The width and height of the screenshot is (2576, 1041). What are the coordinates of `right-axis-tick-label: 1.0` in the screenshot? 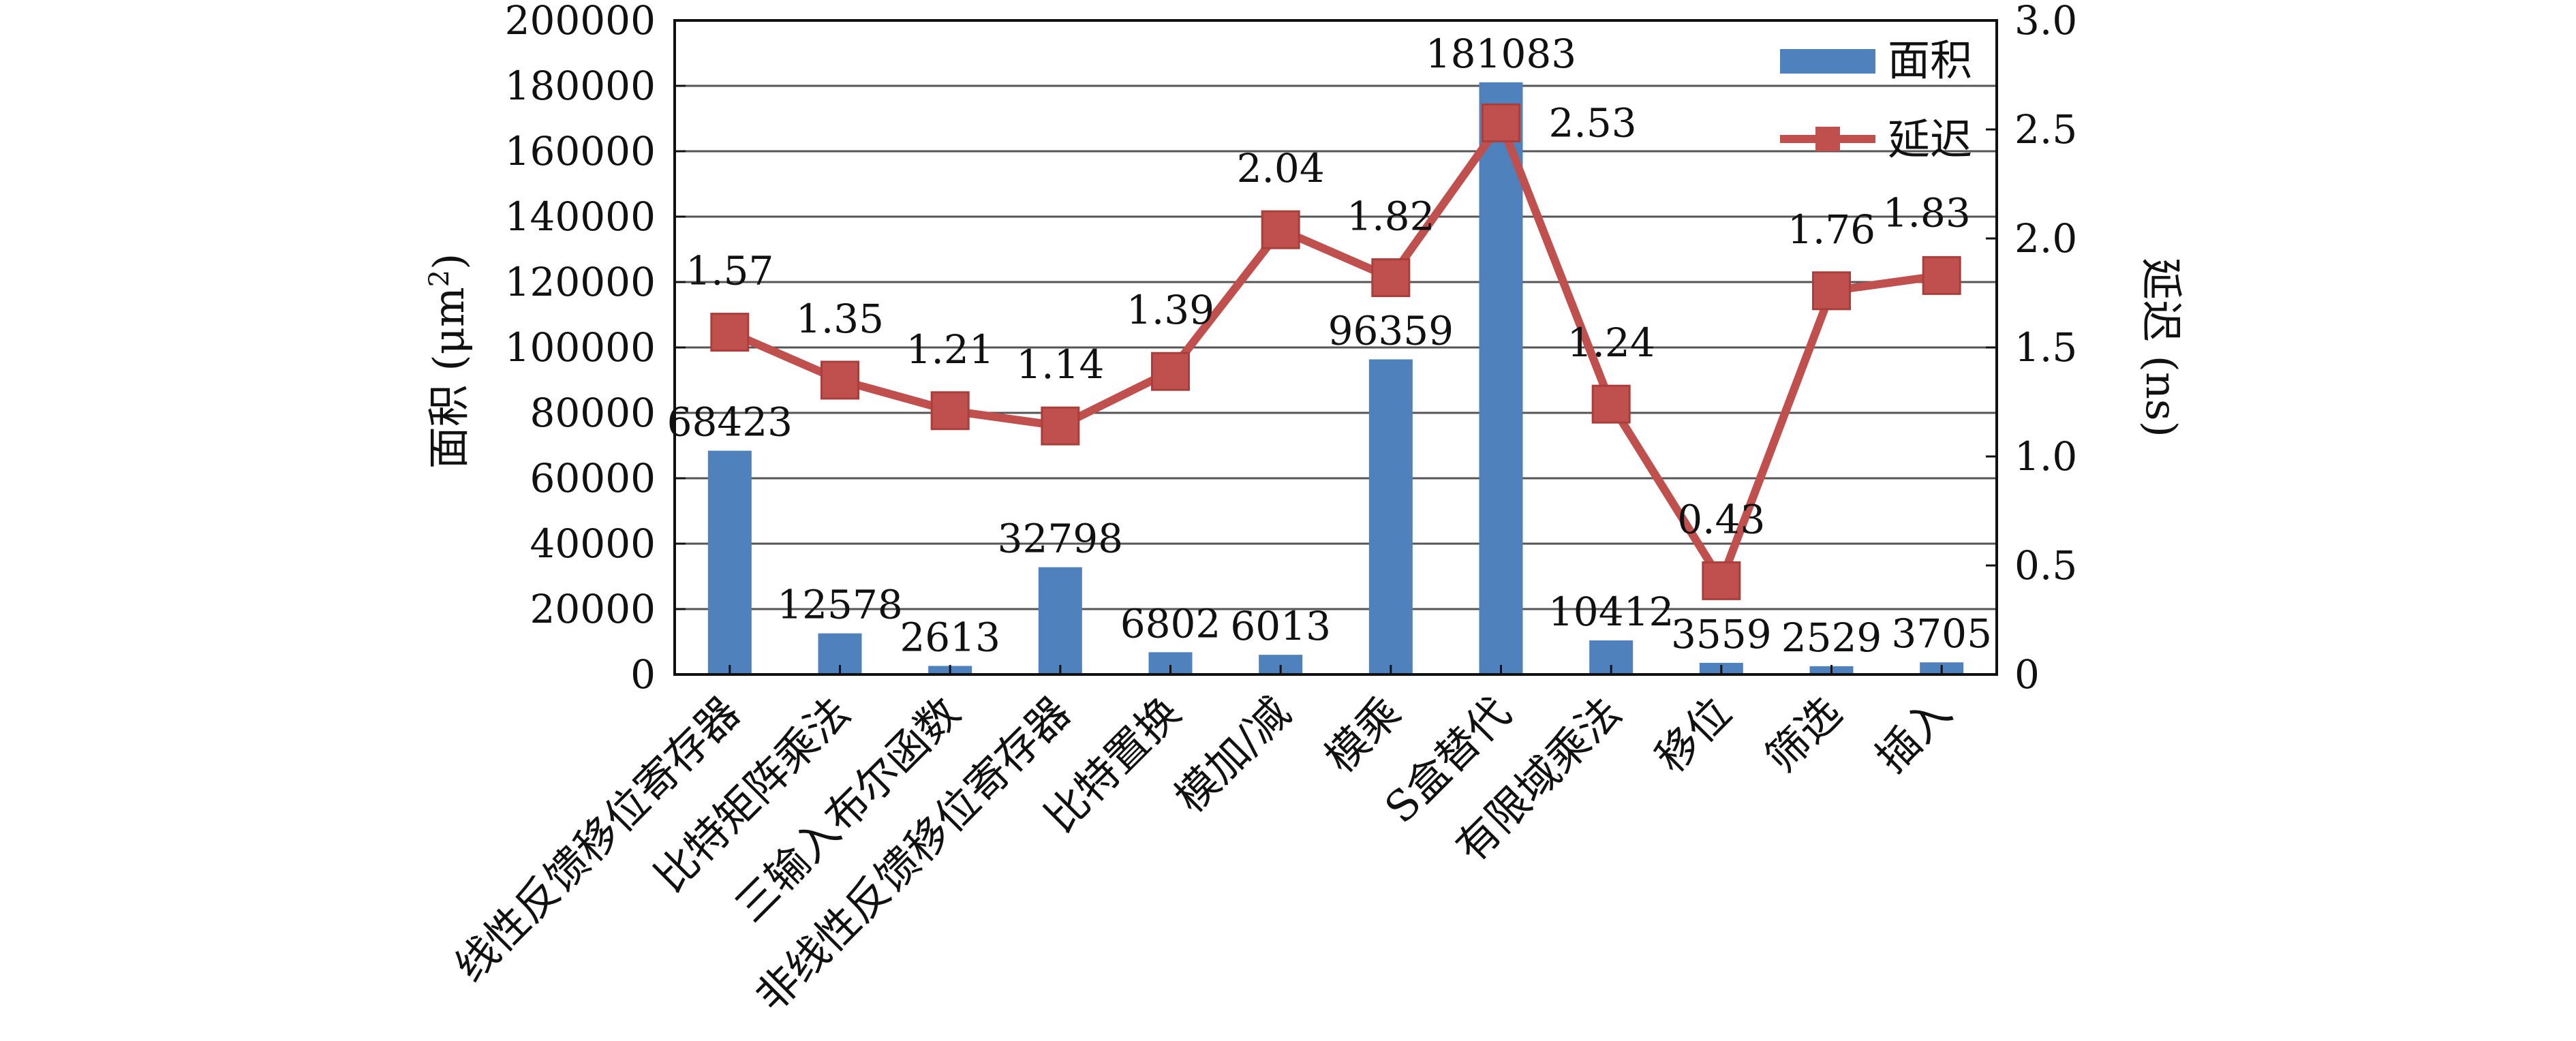 It's located at (2045, 456).